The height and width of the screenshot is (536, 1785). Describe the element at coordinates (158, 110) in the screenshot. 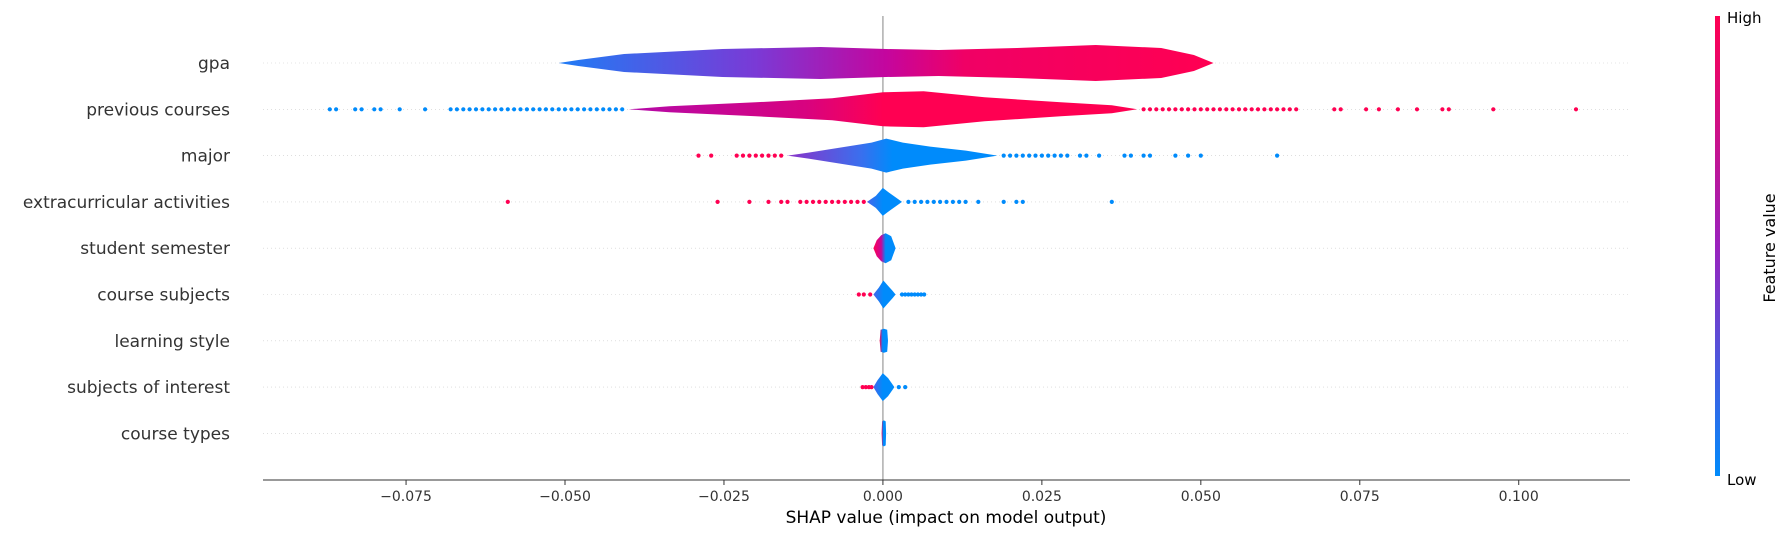

I see `feature-label: previous courses` at that location.